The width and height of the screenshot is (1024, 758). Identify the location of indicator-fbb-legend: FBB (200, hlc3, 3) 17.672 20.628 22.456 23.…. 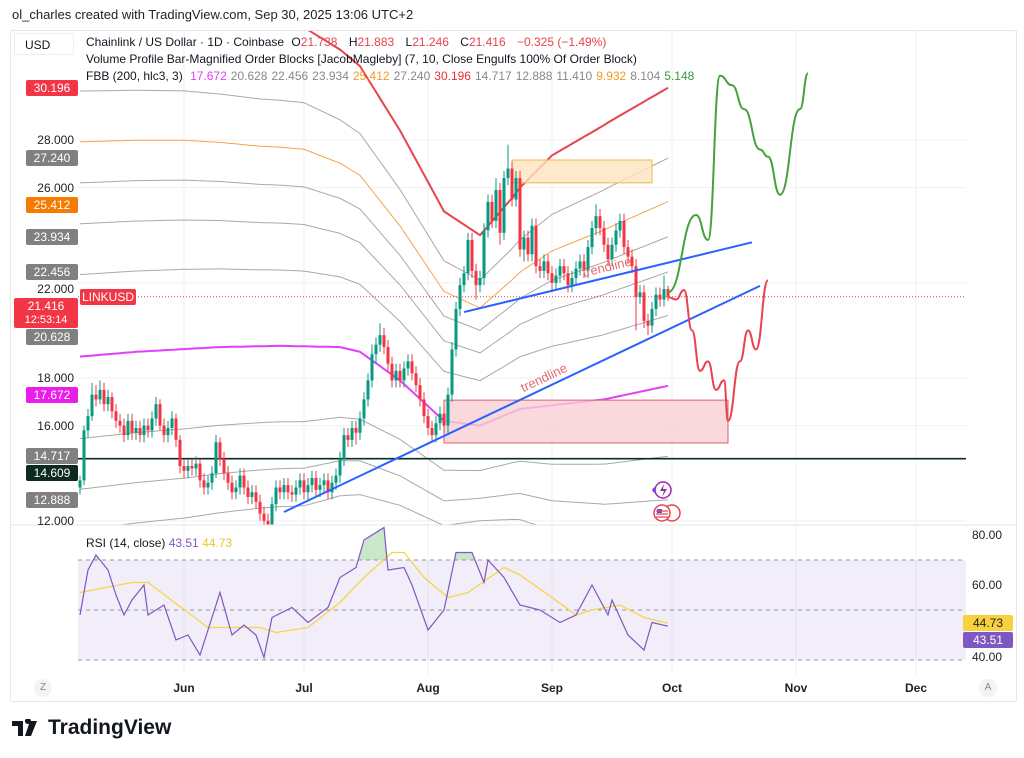
(392, 76).